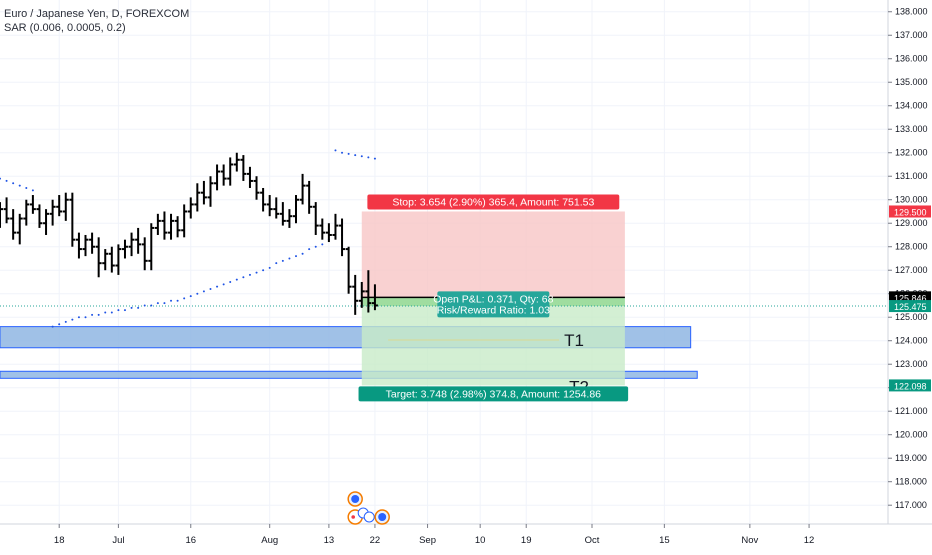  What do you see at coordinates (59, 540) in the screenshot?
I see `time-tick-label: 18` at bounding box center [59, 540].